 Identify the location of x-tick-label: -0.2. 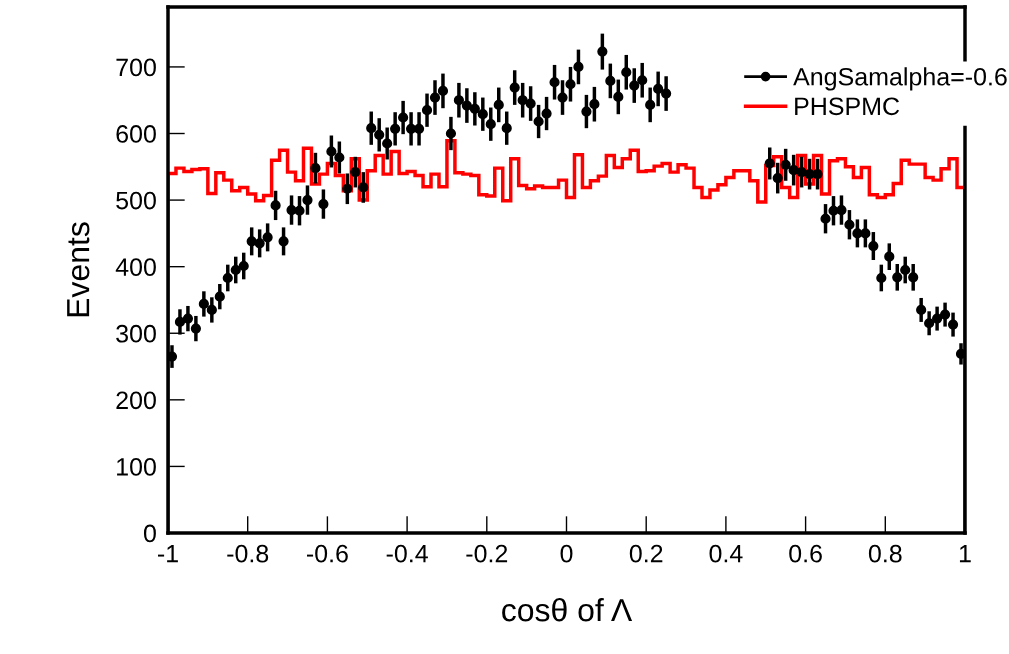
(487, 553).